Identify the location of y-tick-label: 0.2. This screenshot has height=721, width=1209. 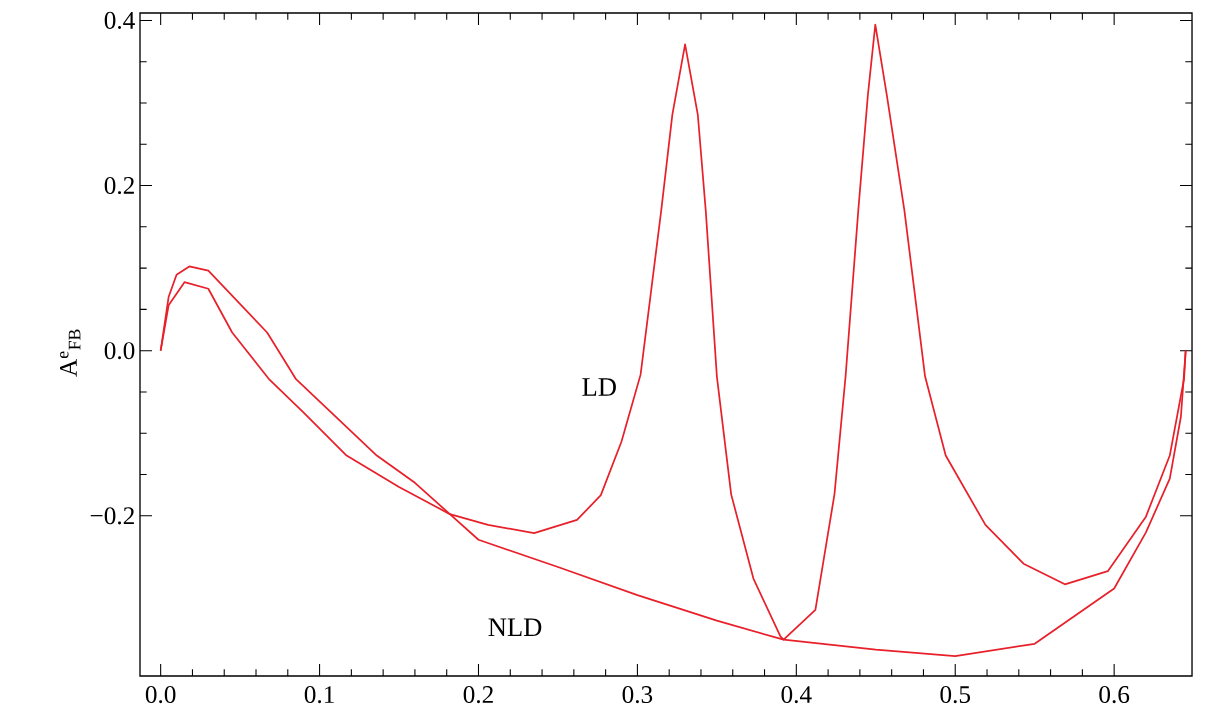
(119, 185).